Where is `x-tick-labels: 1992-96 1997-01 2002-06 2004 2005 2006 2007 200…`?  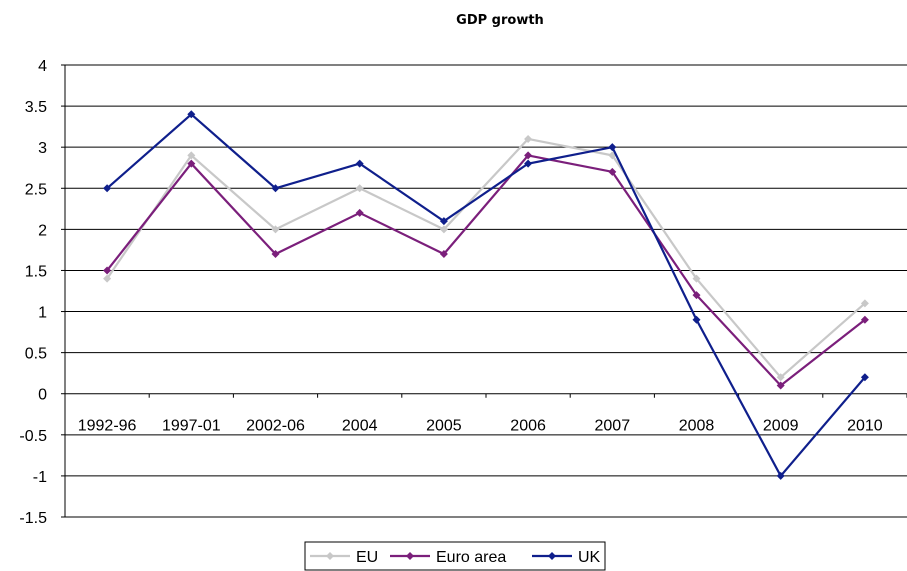
x-tick-labels: 1992-96 1997-01 2002-06 2004 2005 2006 2007 200… is located at coordinates (480, 426).